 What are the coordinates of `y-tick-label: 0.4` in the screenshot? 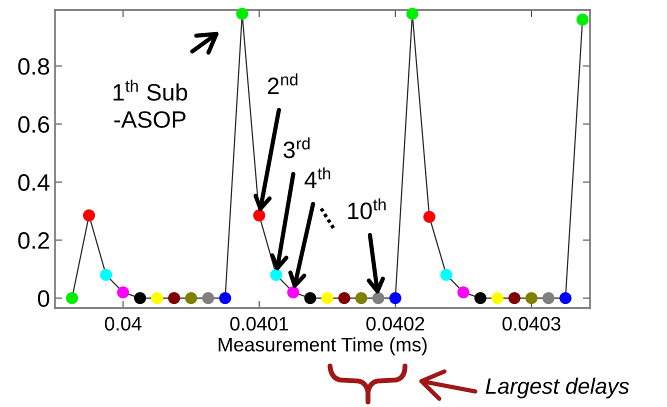 It's located at (34, 182).